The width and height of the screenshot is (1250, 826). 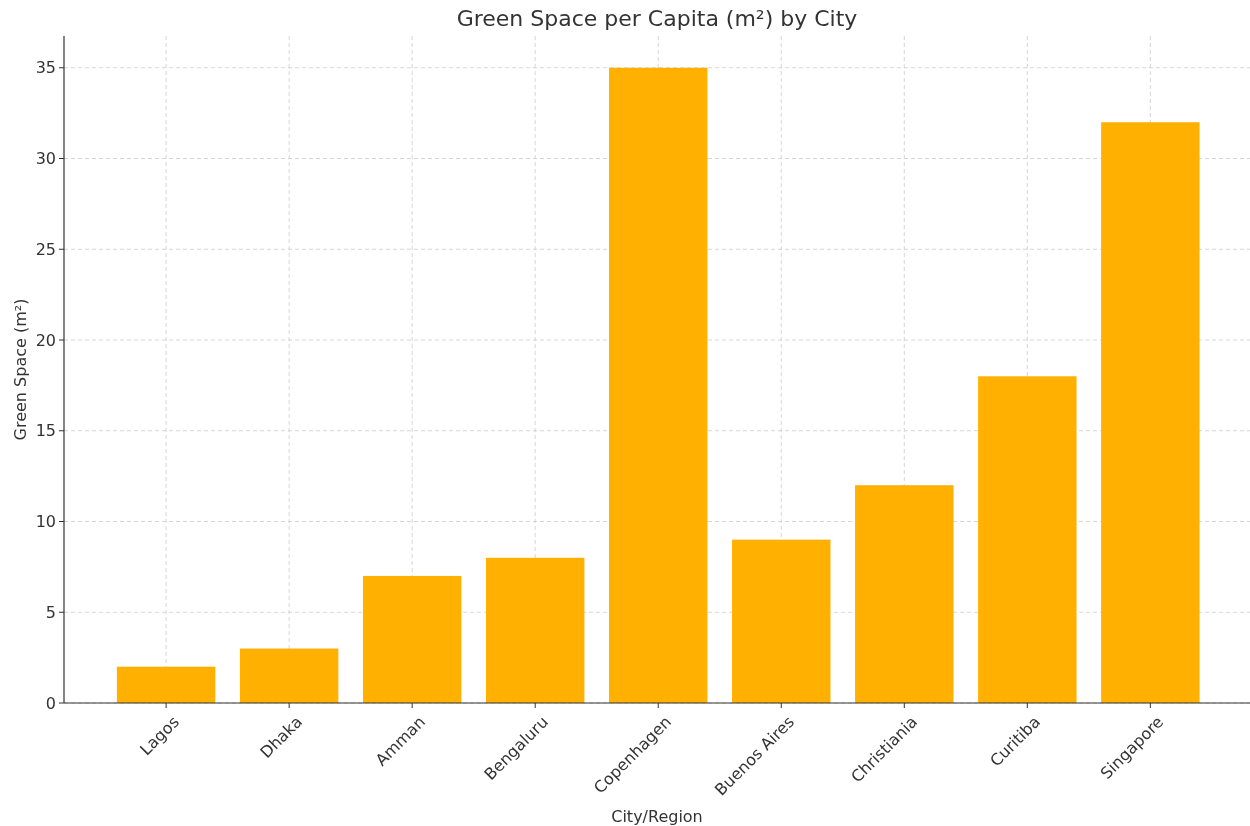 I want to click on y-tick-label: 35, so click(x=45, y=68).